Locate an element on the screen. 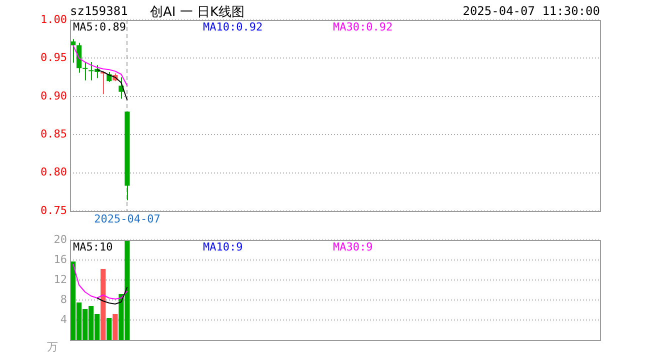  text: MA30:9 is located at coordinates (353, 247).